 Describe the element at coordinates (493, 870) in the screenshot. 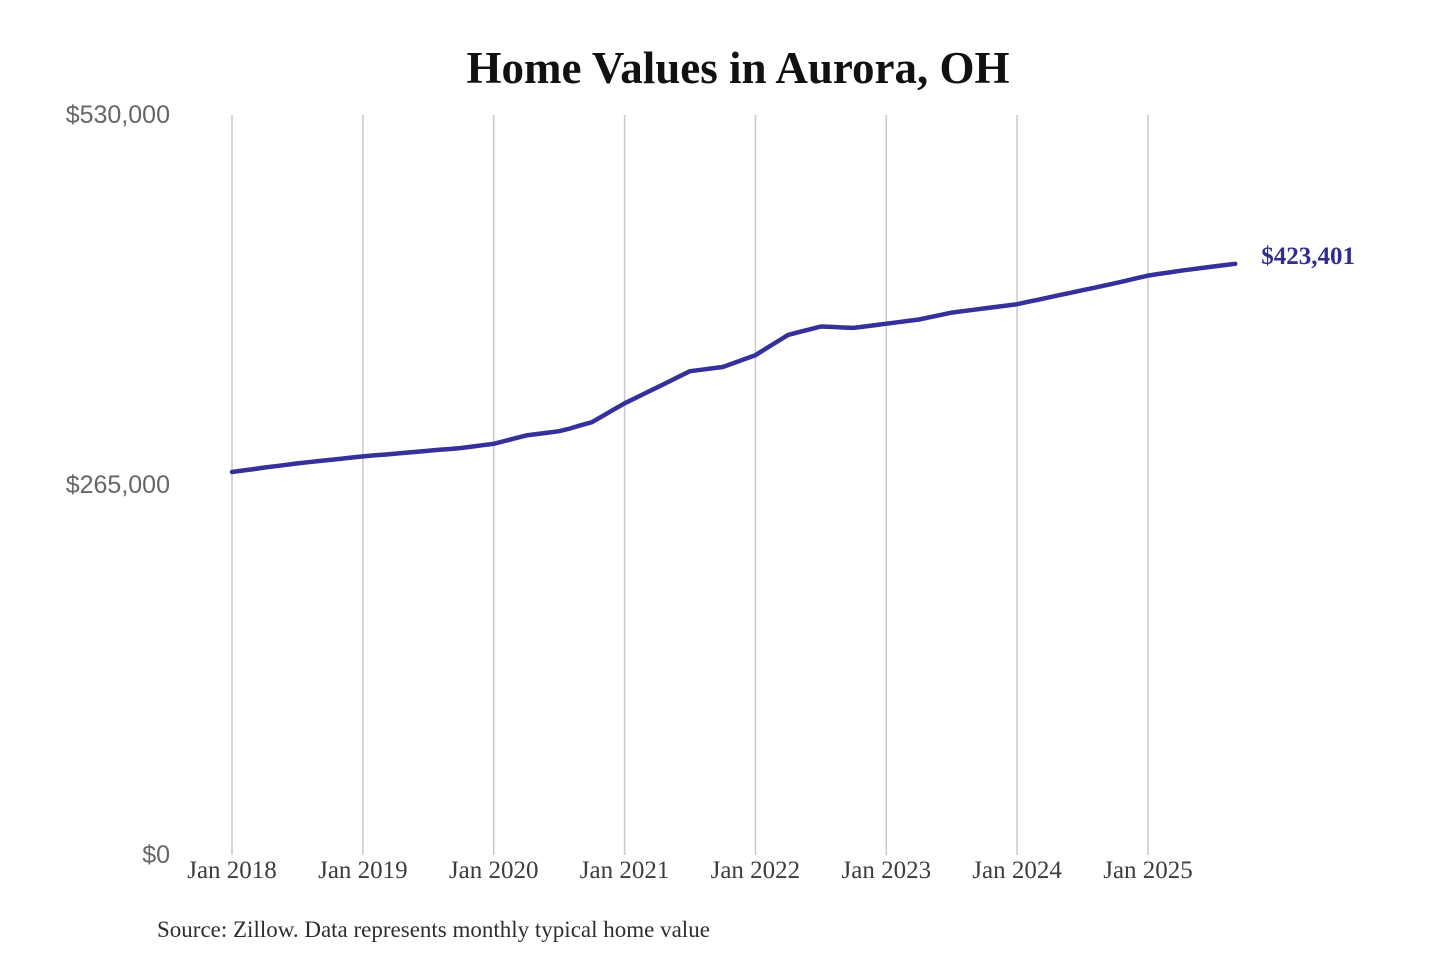

I see `x-tick-label: Jan 2020` at that location.